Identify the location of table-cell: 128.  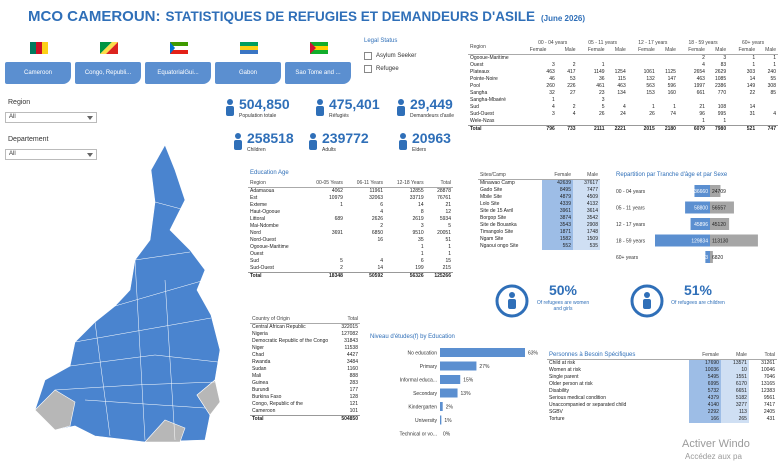
(353, 397).